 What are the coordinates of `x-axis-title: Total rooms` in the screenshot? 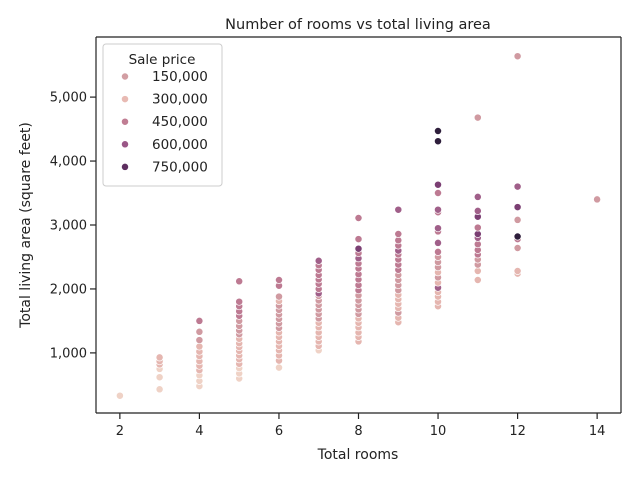 It's located at (358, 455).